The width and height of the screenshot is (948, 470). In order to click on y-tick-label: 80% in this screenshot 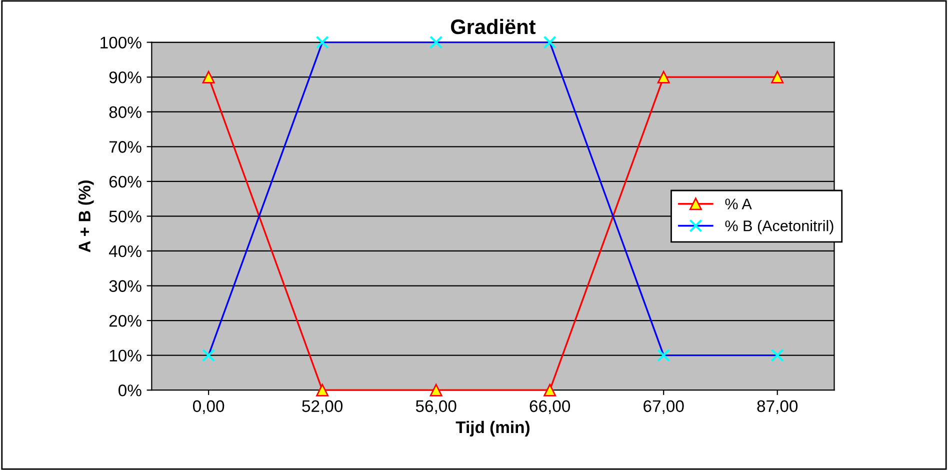, I will do `click(125, 112)`.